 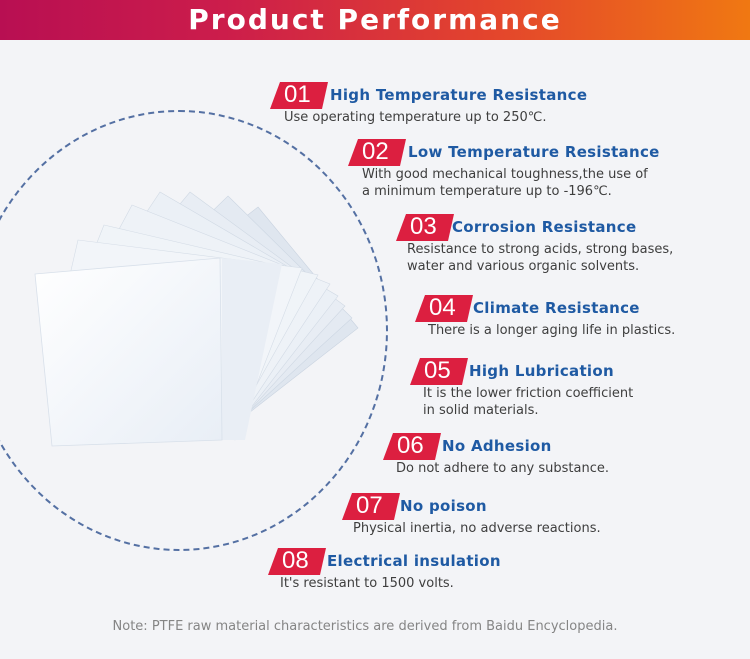 I want to click on feature-number: 04, so click(x=442, y=307).